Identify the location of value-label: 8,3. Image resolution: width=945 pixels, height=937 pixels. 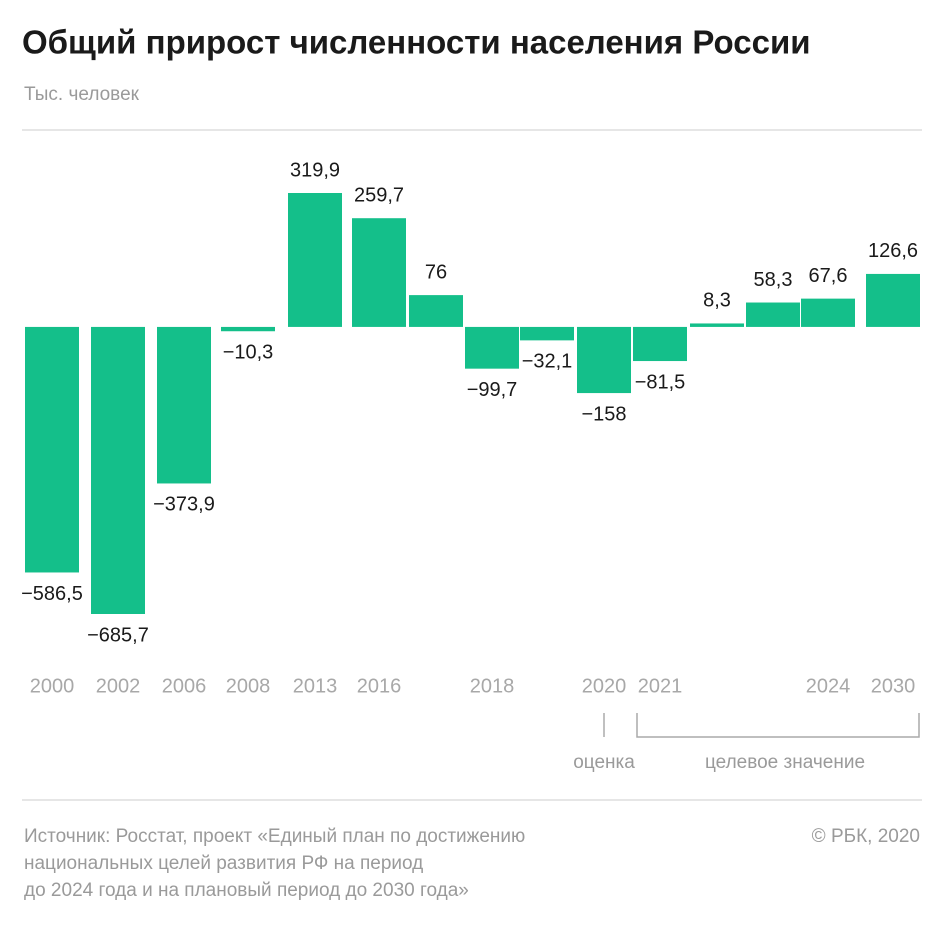
(717, 301).